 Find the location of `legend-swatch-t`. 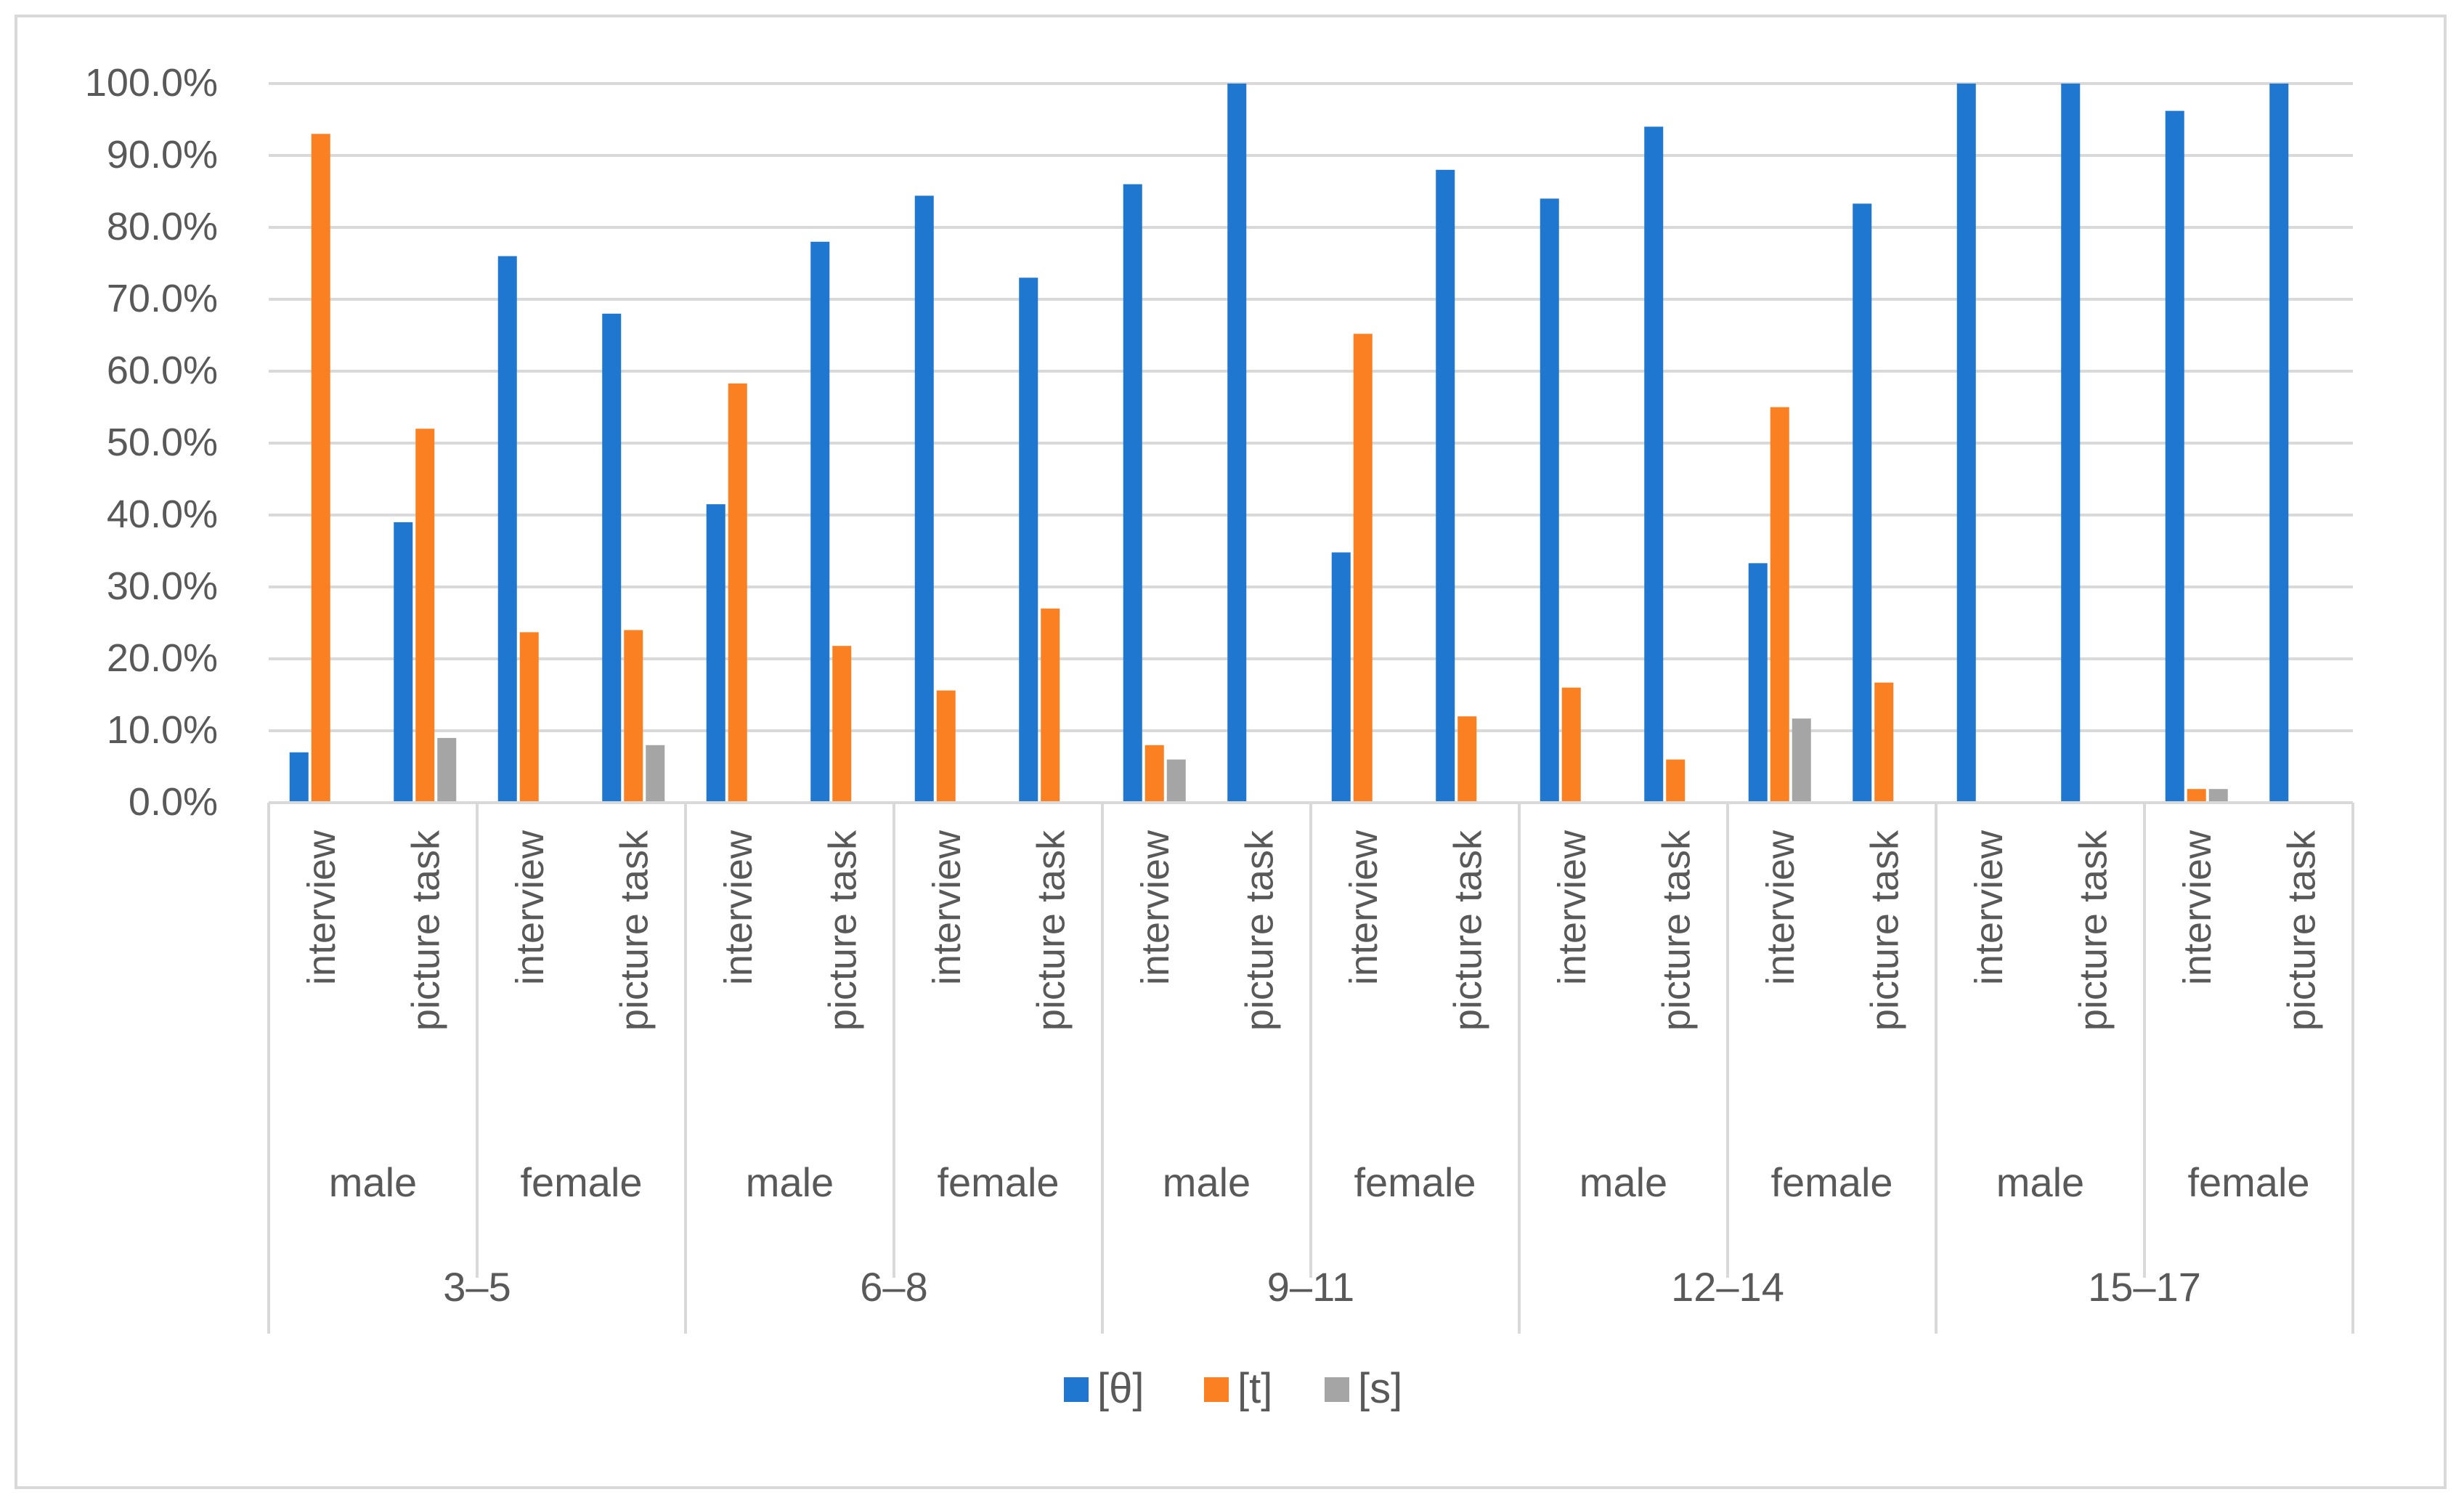

legend-swatch-t is located at coordinates (1216, 1389).